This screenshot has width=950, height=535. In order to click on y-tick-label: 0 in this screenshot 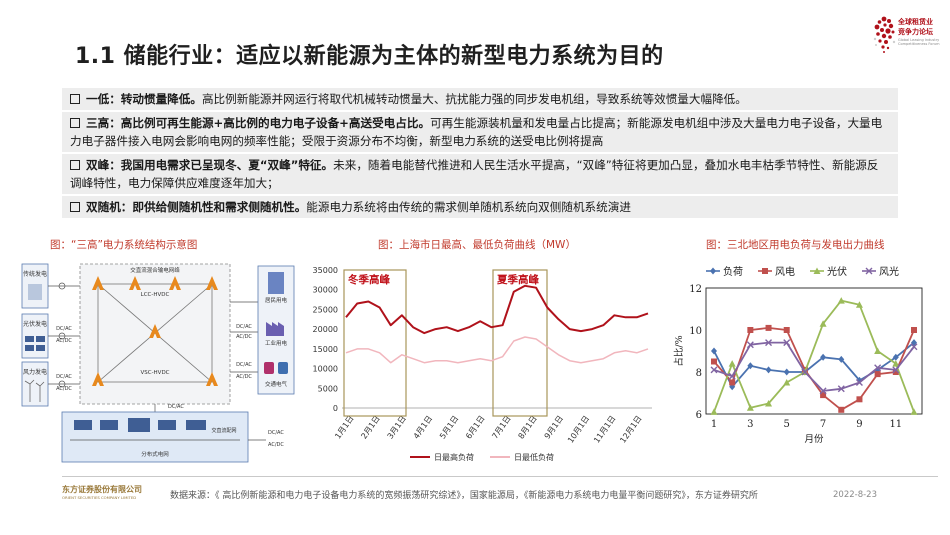, I will do `click(335, 408)`.